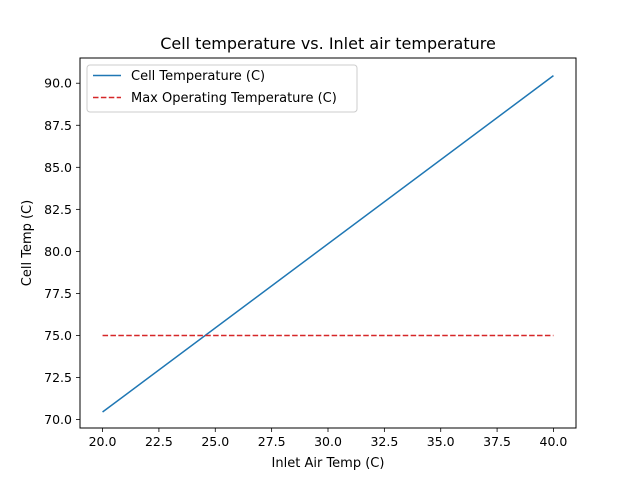 This screenshot has height=480, width=640. What do you see at coordinates (58, 209) in the screenshot?
I see `y-tick-label: 82.5` at bounding box center [58, 209].